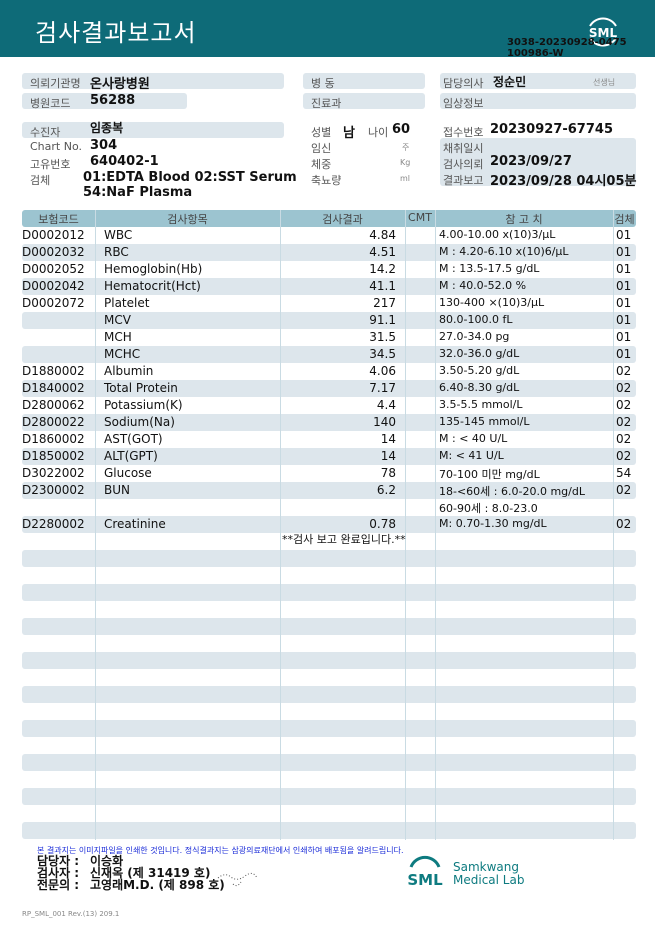 Image resolution: width=655 pixels, height=925 pixels. Describe the element at coordinates (56, 146) in the screenshot. I see `chart-label: Chart No.` at that location.